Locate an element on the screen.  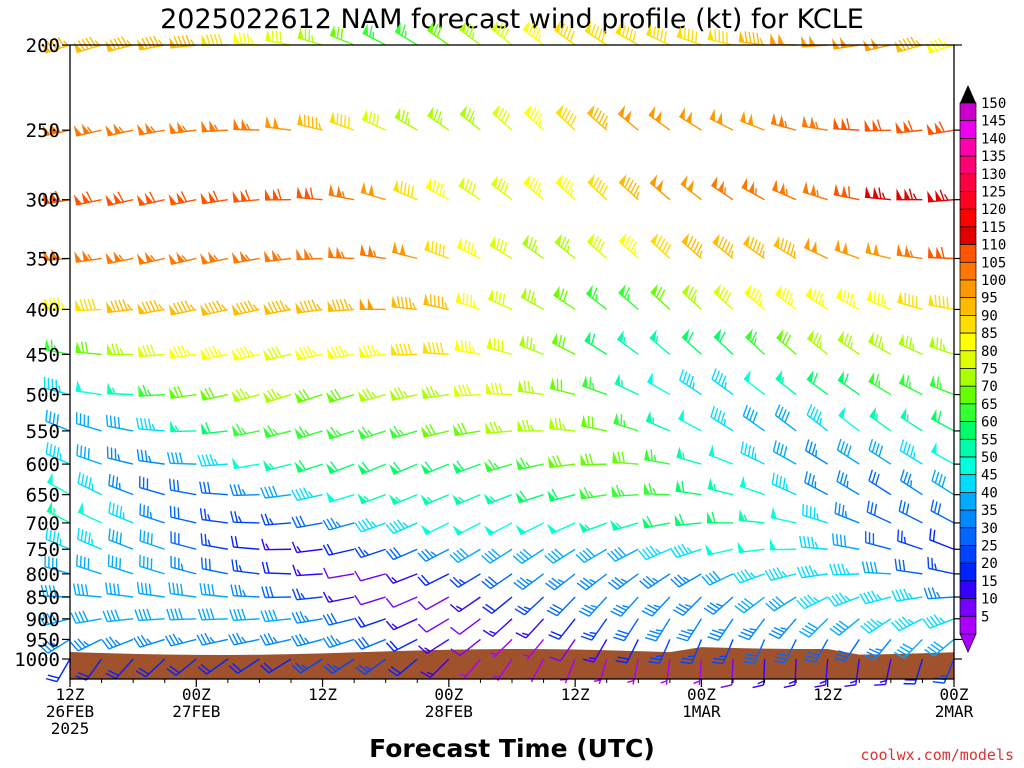
colorbar-label: 20 is located at coordinates (989, 564).